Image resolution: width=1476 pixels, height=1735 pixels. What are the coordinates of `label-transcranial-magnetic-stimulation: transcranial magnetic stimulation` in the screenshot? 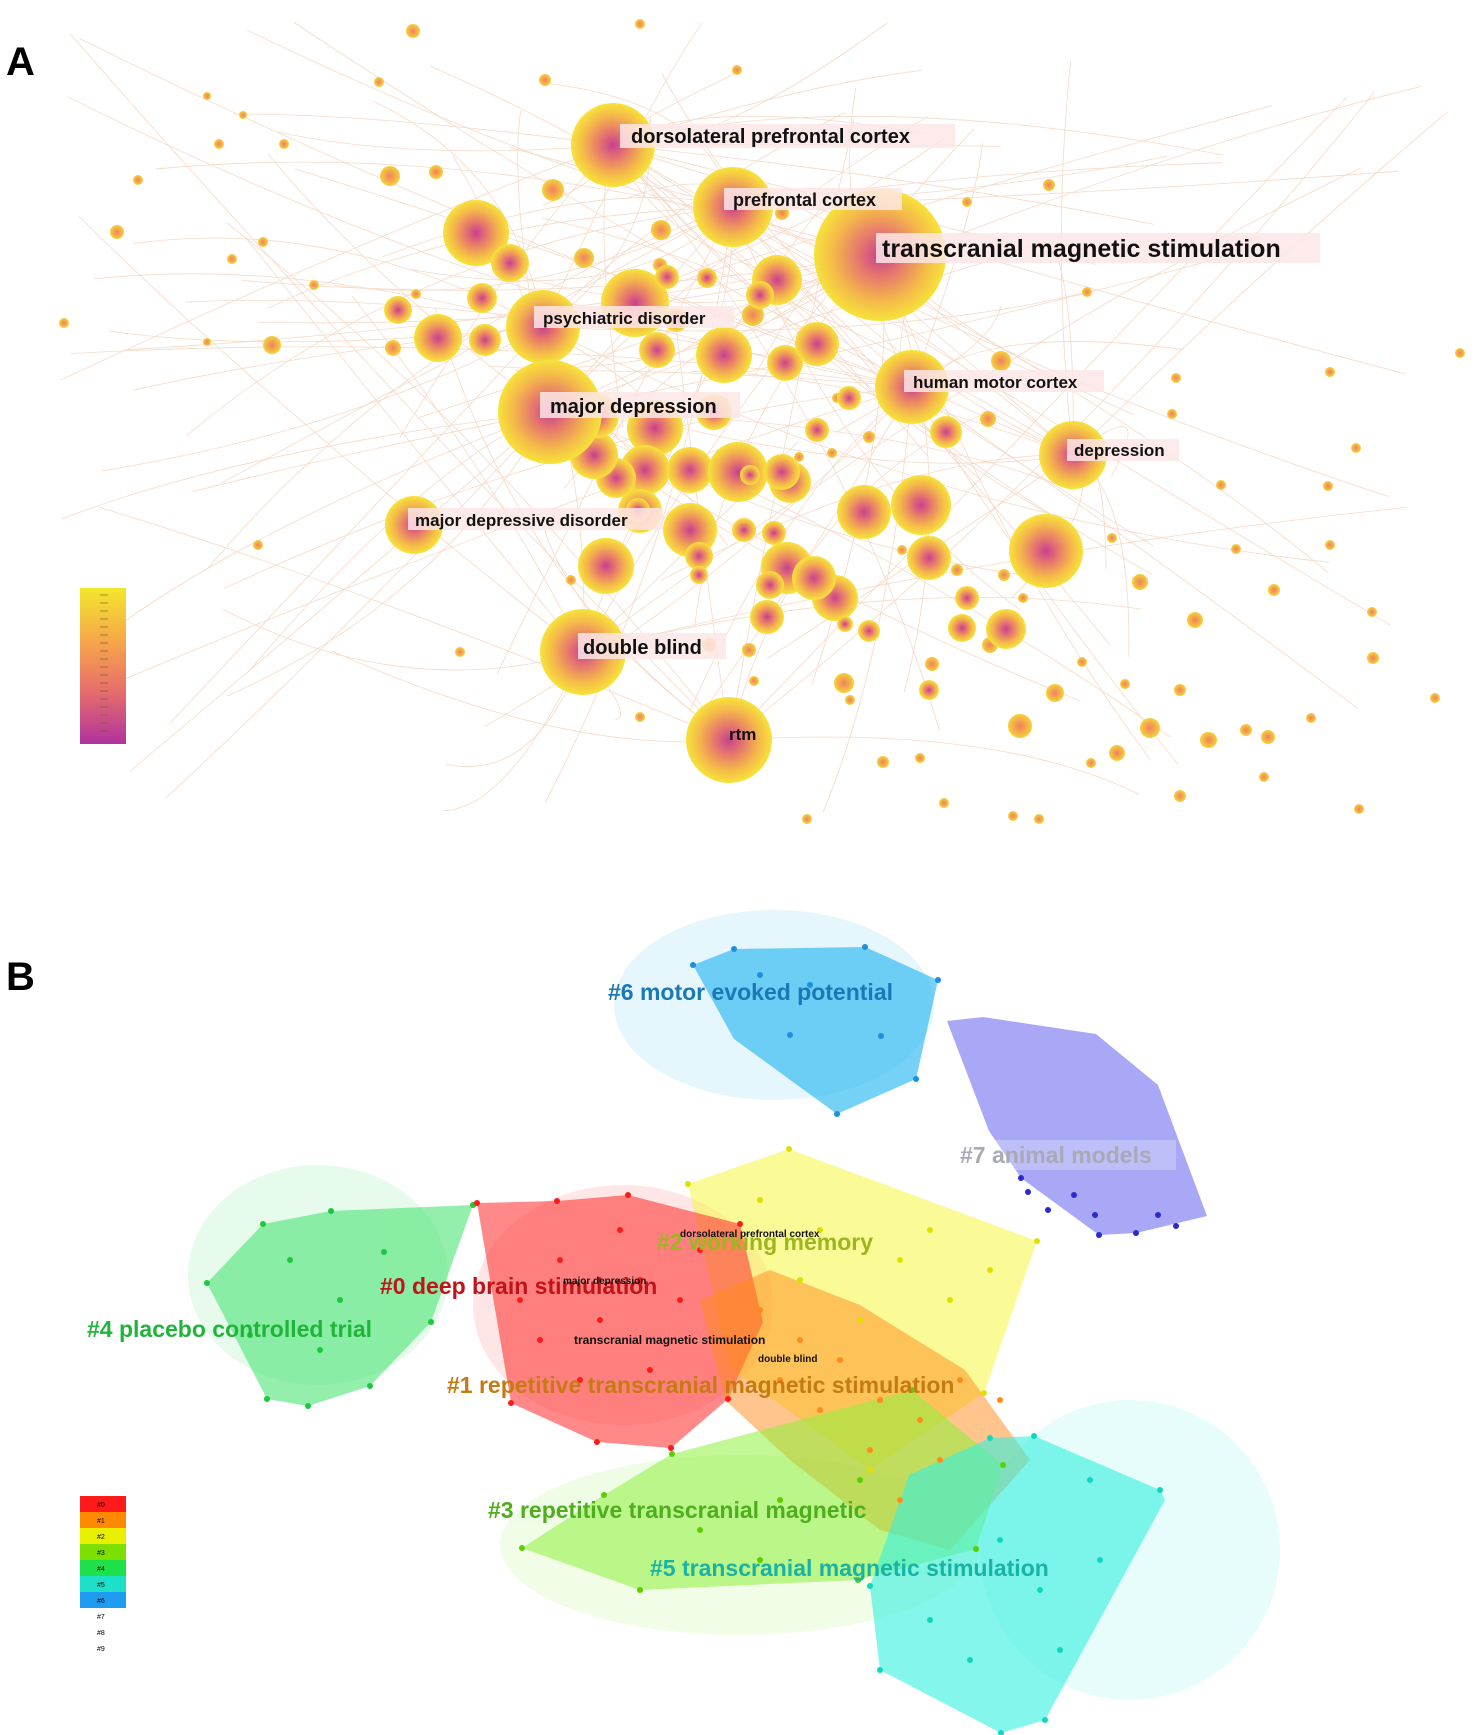 It's located at (1081, 249).